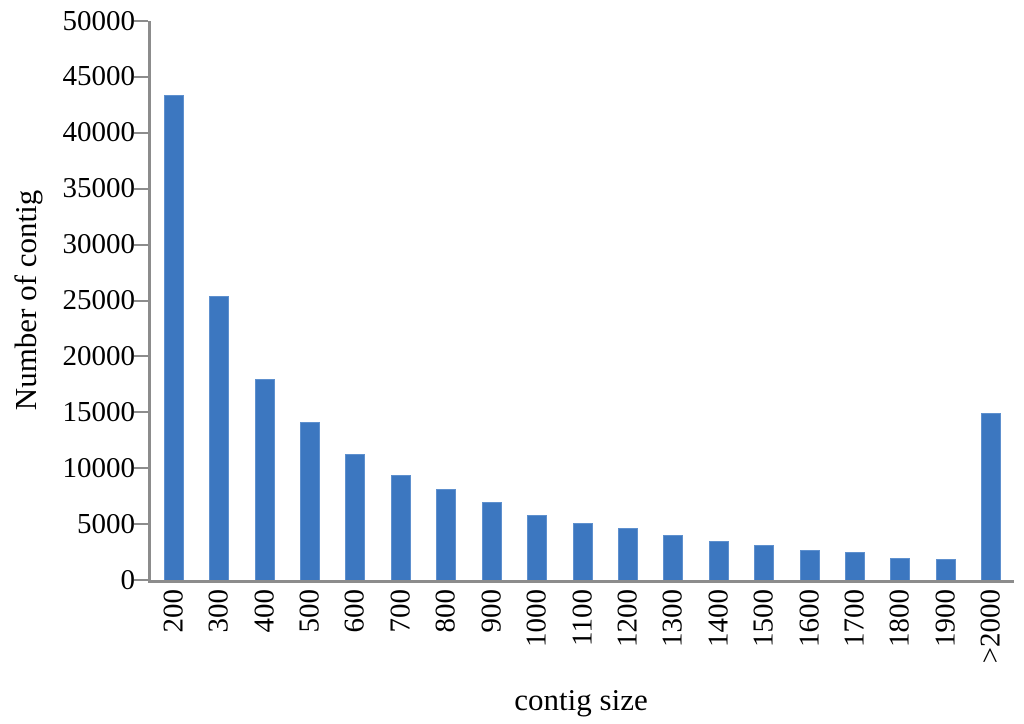  Describe the element at coordinates (99, 411) in the screenshot. I see `y-tick-label: 15000` at that location.